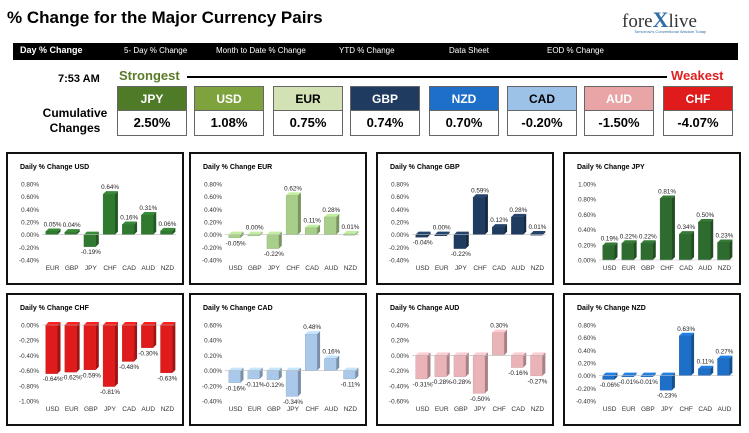  Describe the element at coordinates (667, 396) in the screenshot. I see `data-label: -0.23%` at that location.